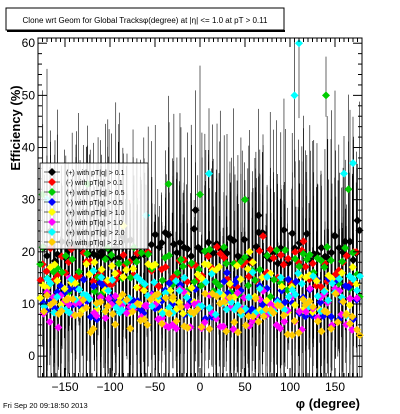 This screenshot has width=400, height=414. What do you see at coordinates (94, 183) in the screenshot?
I see `legend-label: (-) with pT|q| > 0.1` at bounding box center [94, 183].